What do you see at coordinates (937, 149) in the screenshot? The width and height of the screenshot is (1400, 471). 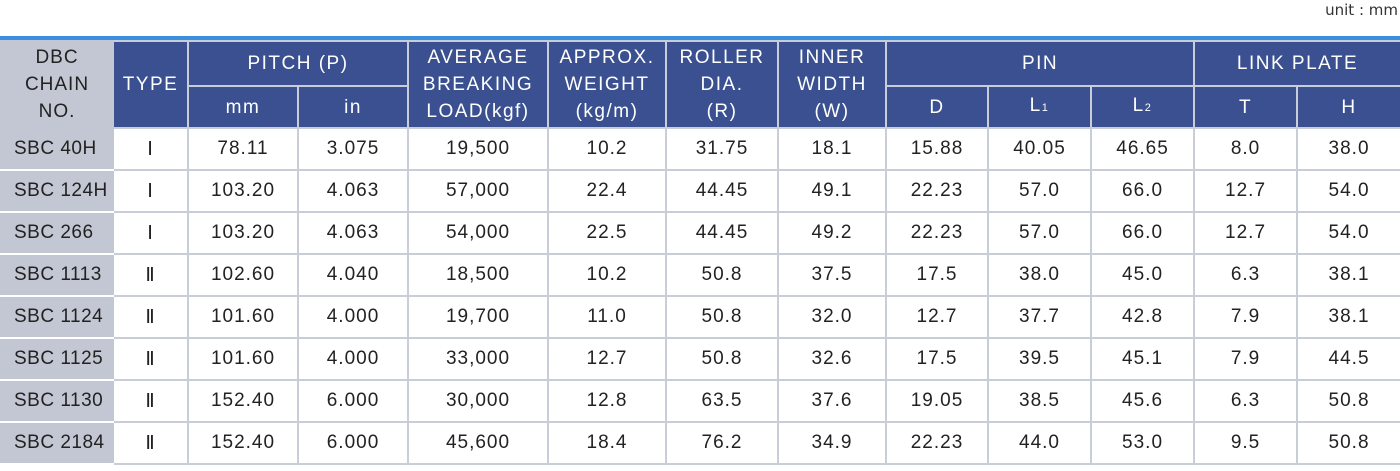 I see `cell-pin-d: 15.88` at bounding box center [937, 149].